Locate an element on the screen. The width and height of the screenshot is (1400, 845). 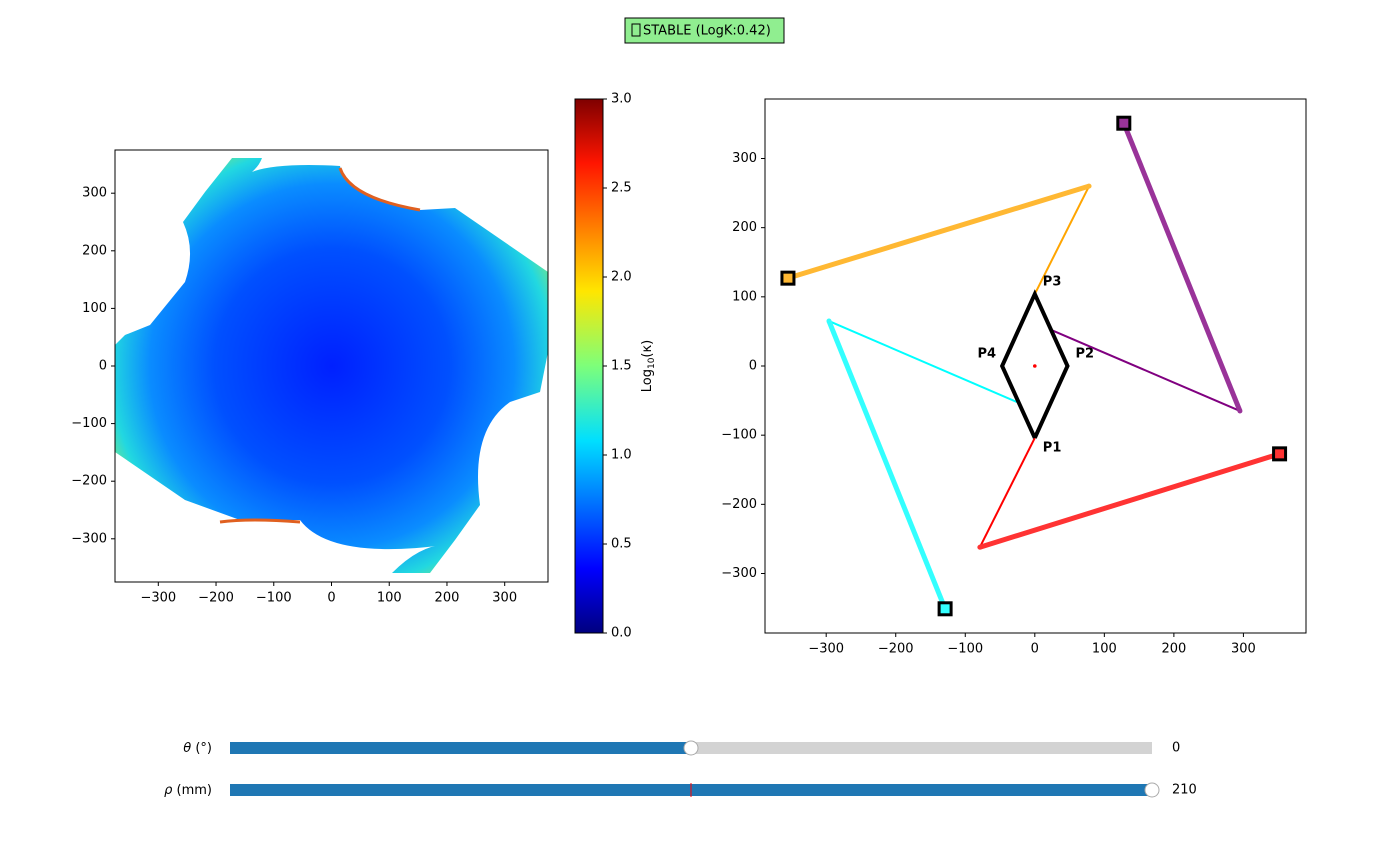
slider-value: 0 is located at coordinates (1176, 748).